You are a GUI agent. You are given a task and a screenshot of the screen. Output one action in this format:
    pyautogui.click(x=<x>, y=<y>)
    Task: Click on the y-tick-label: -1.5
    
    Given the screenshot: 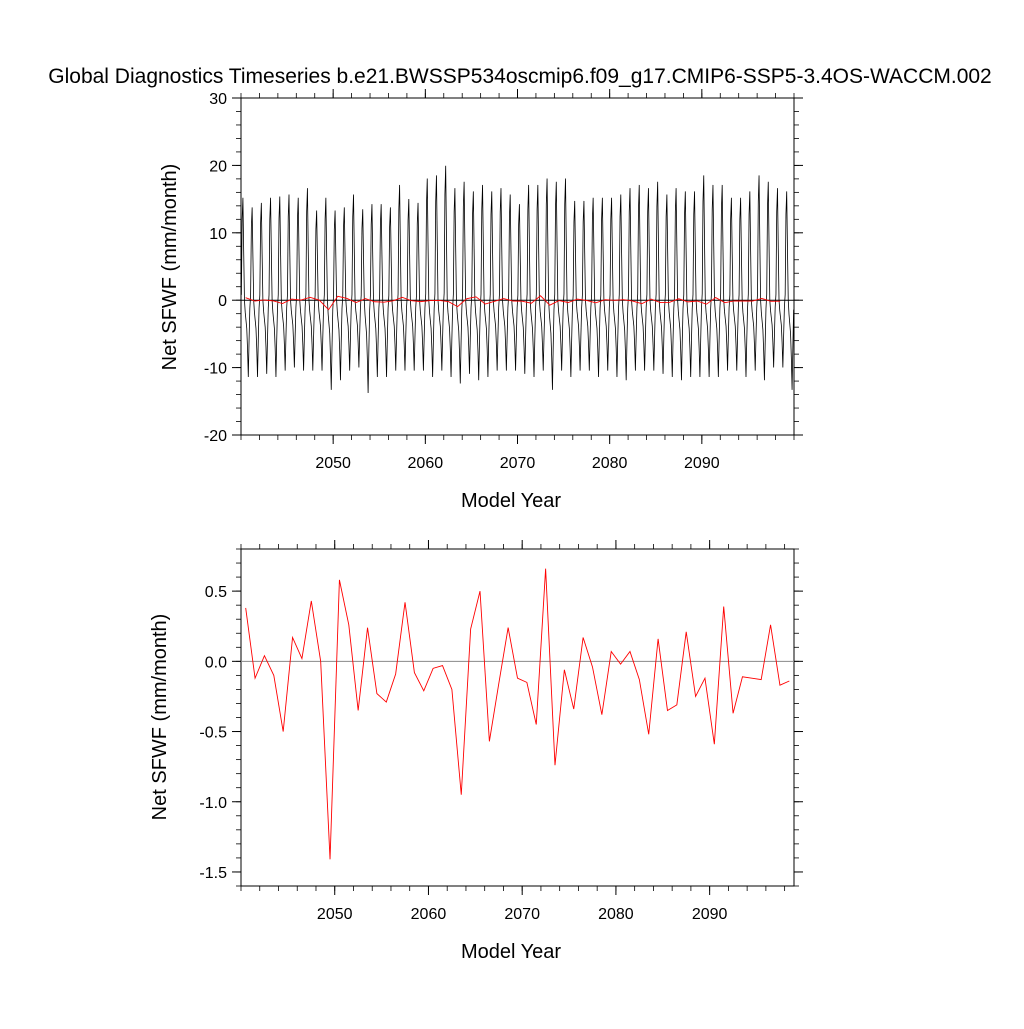 What is the action you would take?
    pyautogui.click(x=213, y=873)
    